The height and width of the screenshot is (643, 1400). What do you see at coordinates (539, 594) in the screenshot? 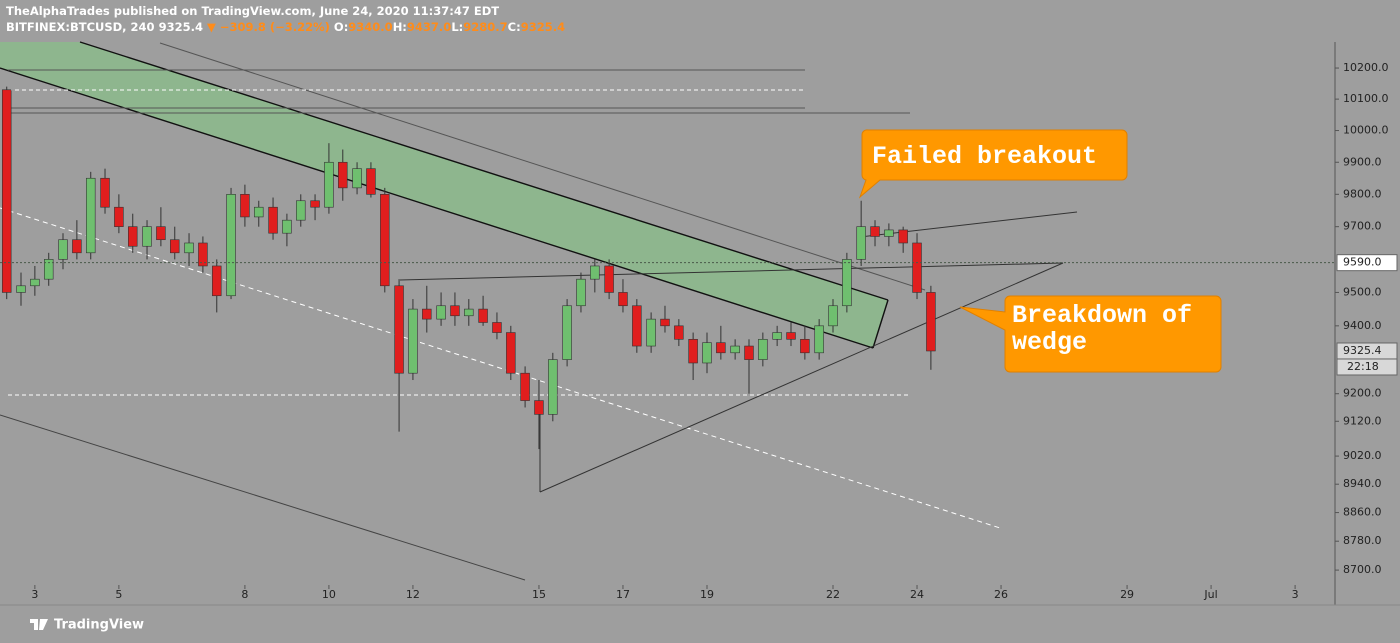
I see `x-tick-label: 15` at bounding box center [539, 594].